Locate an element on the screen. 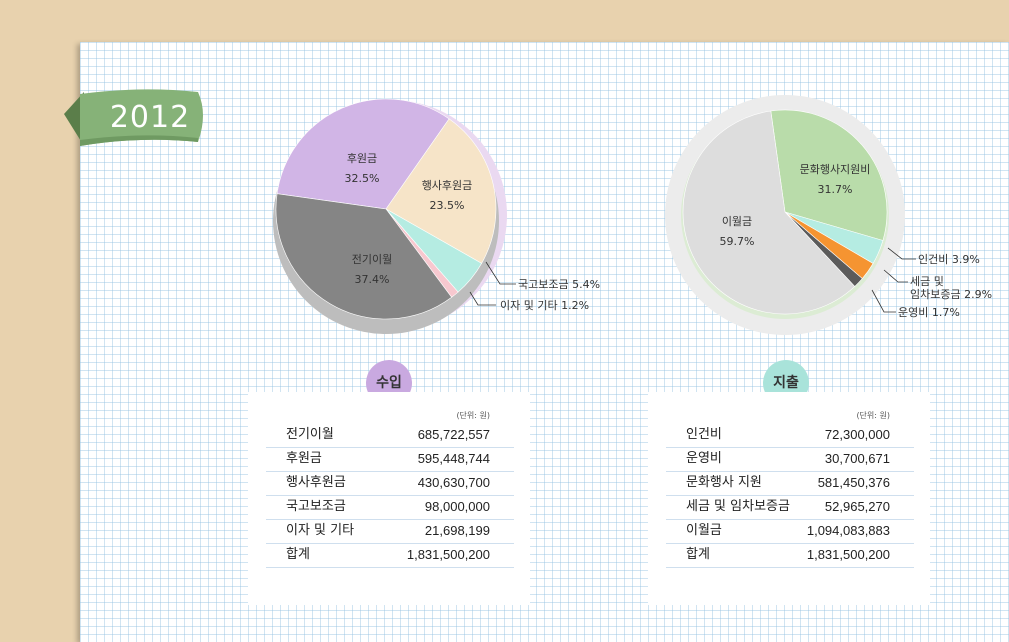  row-value: 52,965,270 is located at coordinates (857, 506).